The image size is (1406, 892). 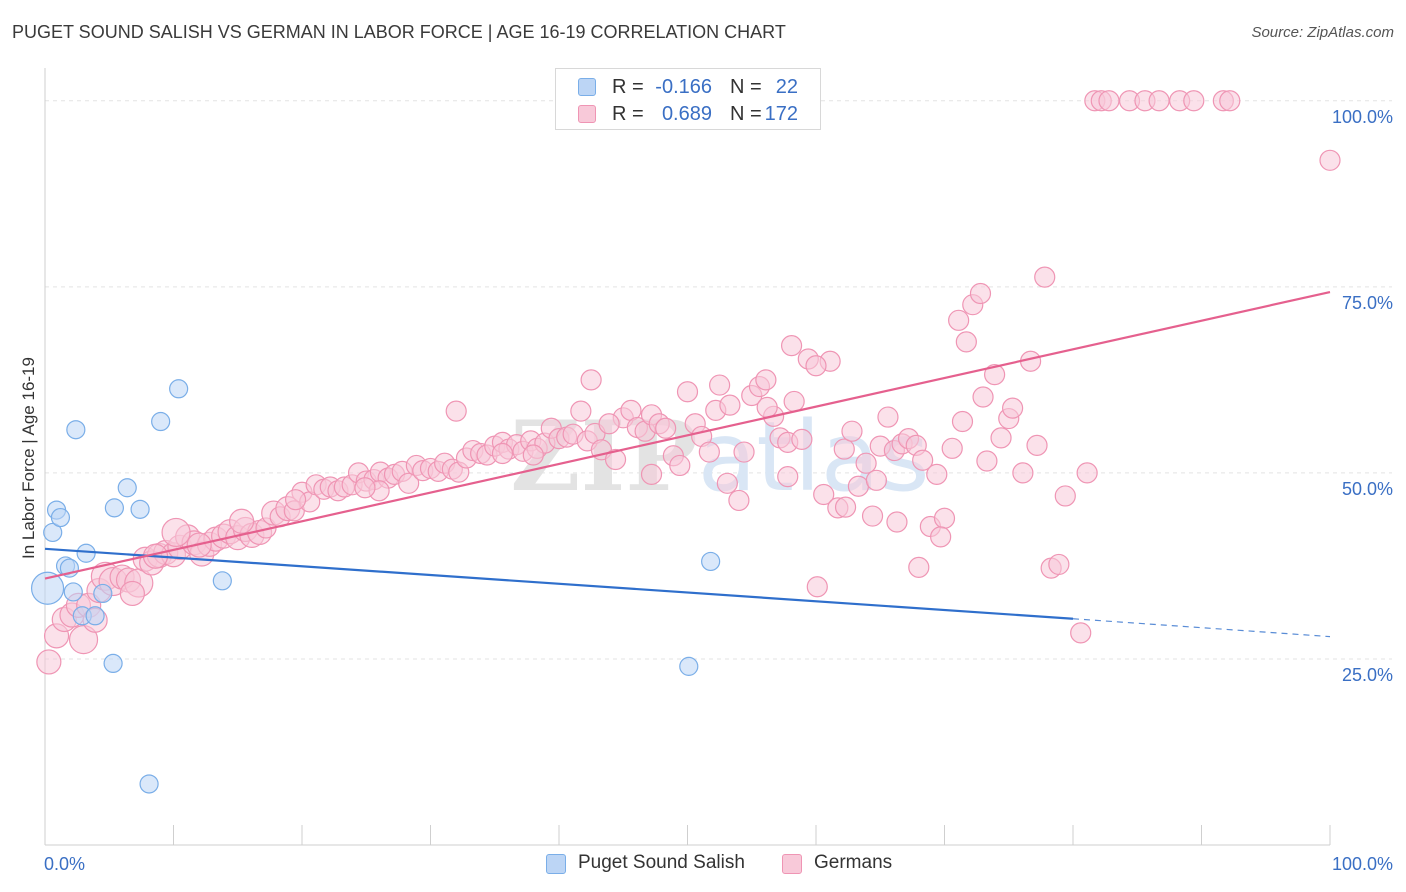 What do you see at coordinates (556, 864) in the screenshot?
I see `bottom-legend-swatch-salish` at bounding box center [556, 864].